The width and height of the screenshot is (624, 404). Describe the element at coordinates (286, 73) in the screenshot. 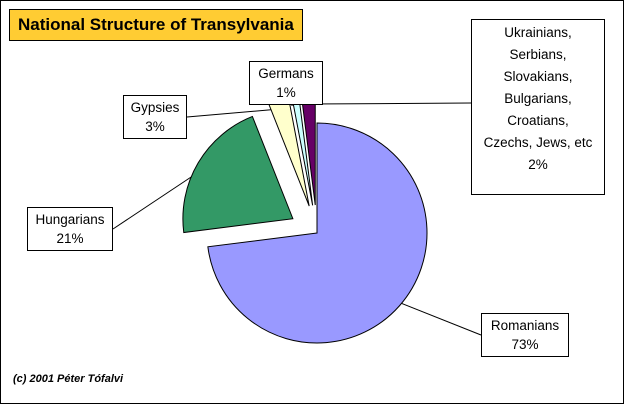

I see `label-germans-name: Germans` at that location.